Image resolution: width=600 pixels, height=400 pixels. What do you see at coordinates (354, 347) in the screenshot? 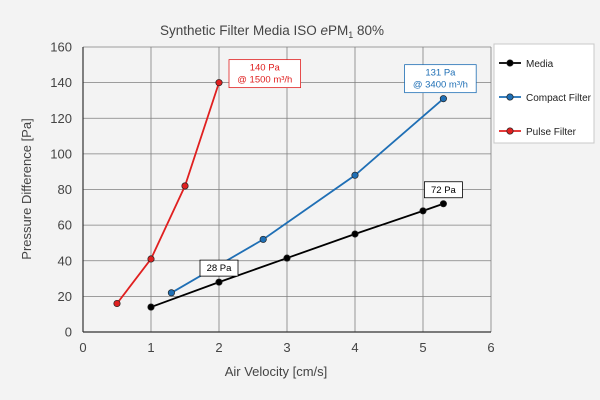
I see `x-tick-label: 4` at bounding box center [354, 347].